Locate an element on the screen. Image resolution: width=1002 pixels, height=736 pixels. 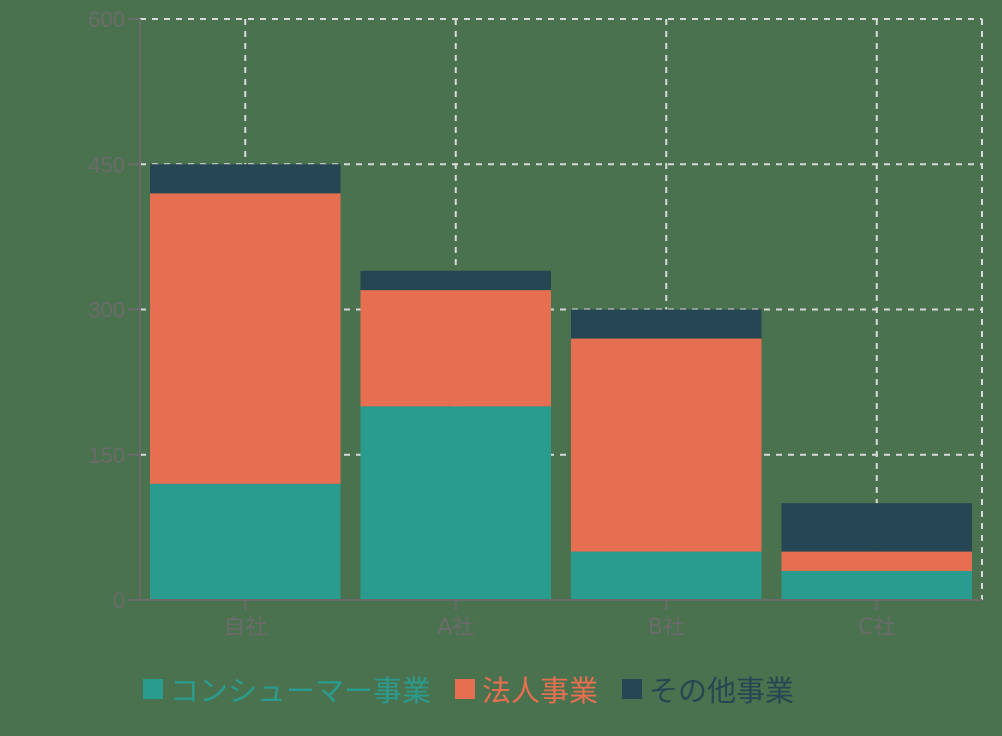
x-tick-label: C社 is located at coordinates (876, 627).